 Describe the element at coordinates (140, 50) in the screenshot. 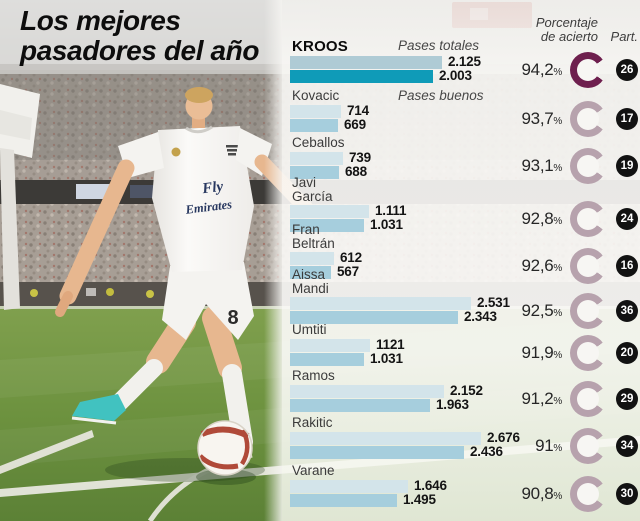

I see `title-line2: pasadores del año` at that location.